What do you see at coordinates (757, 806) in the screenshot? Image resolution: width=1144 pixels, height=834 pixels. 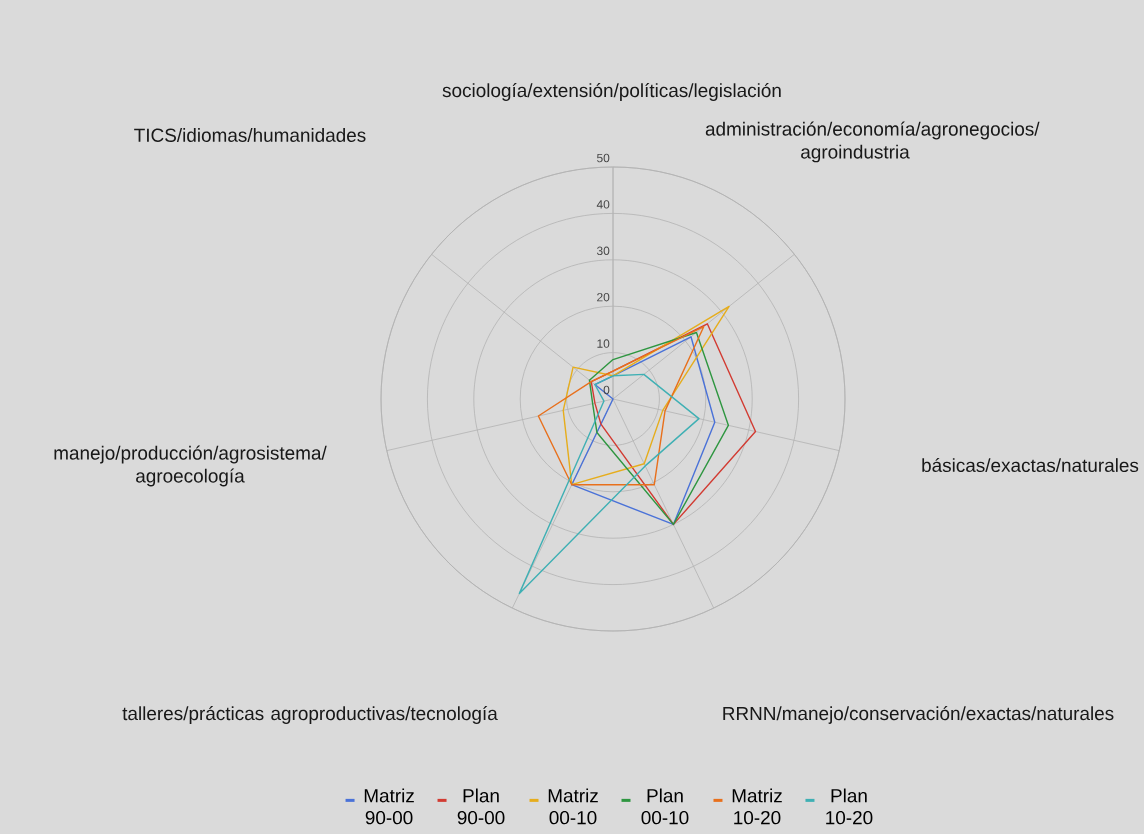 I see `legend-label: Matriz 10-20` at bounding box center [757, 806].